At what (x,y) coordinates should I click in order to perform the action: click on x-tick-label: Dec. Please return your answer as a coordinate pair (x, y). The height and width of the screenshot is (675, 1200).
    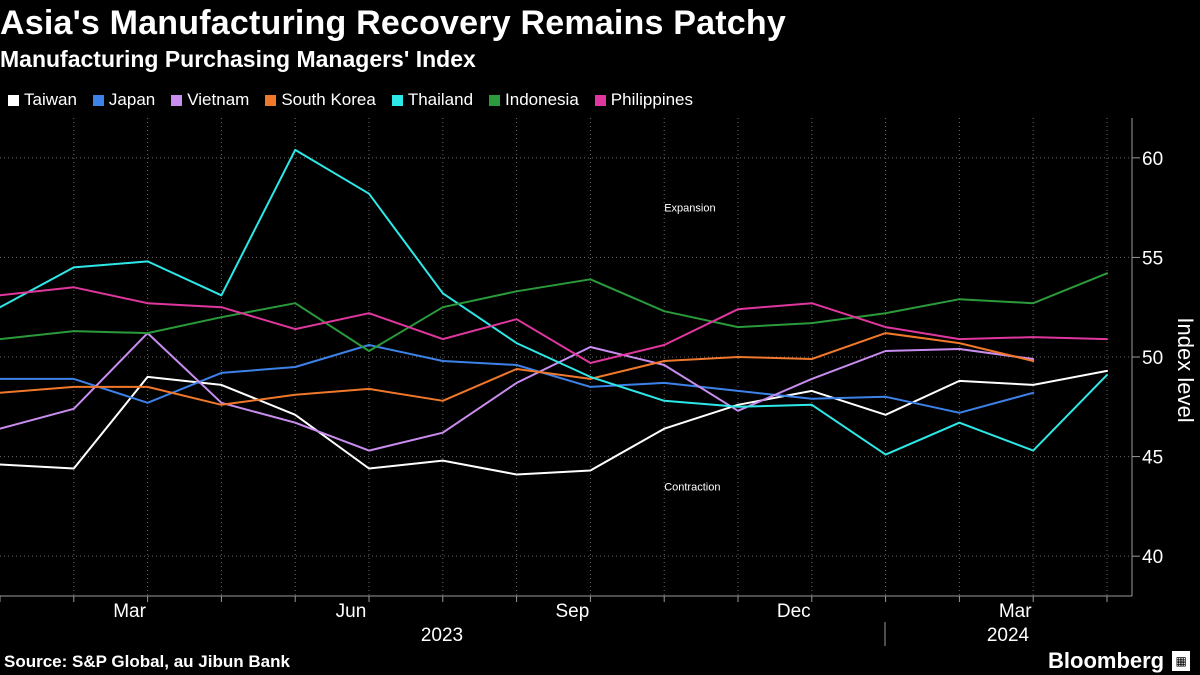
    Looking at the image, I should click on (794, 611).